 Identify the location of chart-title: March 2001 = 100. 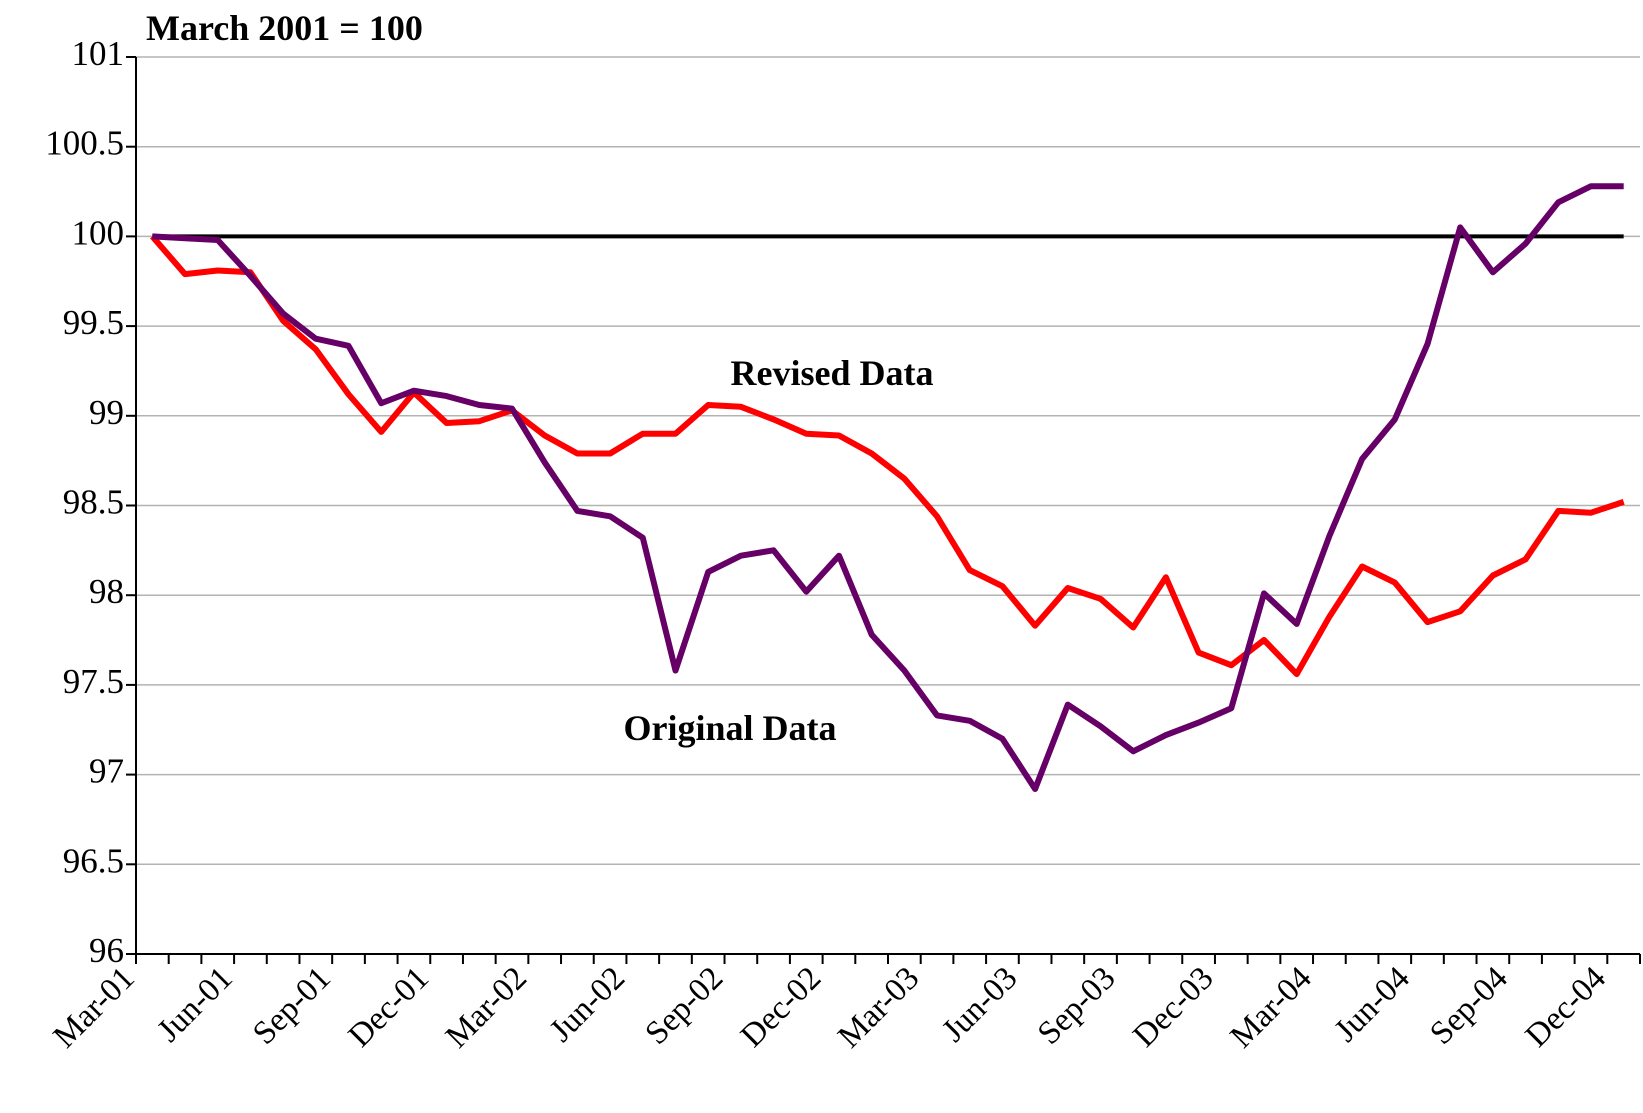
(284, 28).